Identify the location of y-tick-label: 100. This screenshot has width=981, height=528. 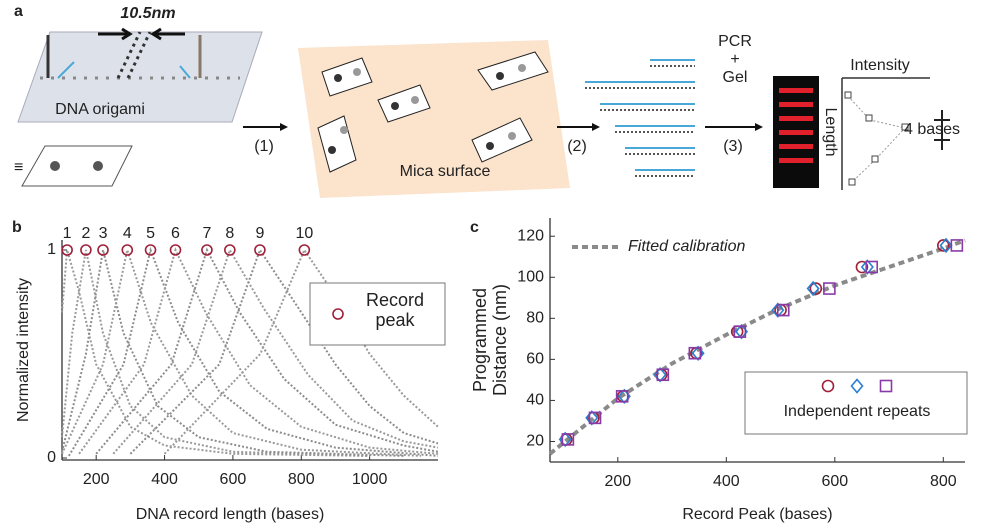
(530, 276).